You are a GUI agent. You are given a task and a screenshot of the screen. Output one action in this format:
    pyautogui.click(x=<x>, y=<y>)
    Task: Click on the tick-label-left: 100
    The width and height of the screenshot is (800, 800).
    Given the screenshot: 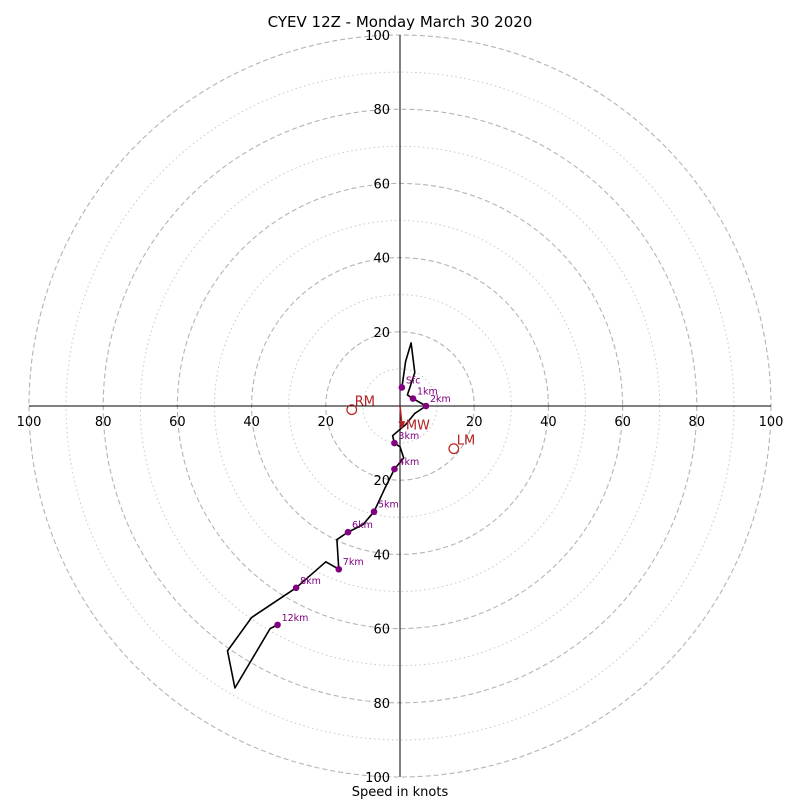 What is the action you would take?
    pyautogui.click(x=29, y=422)
    